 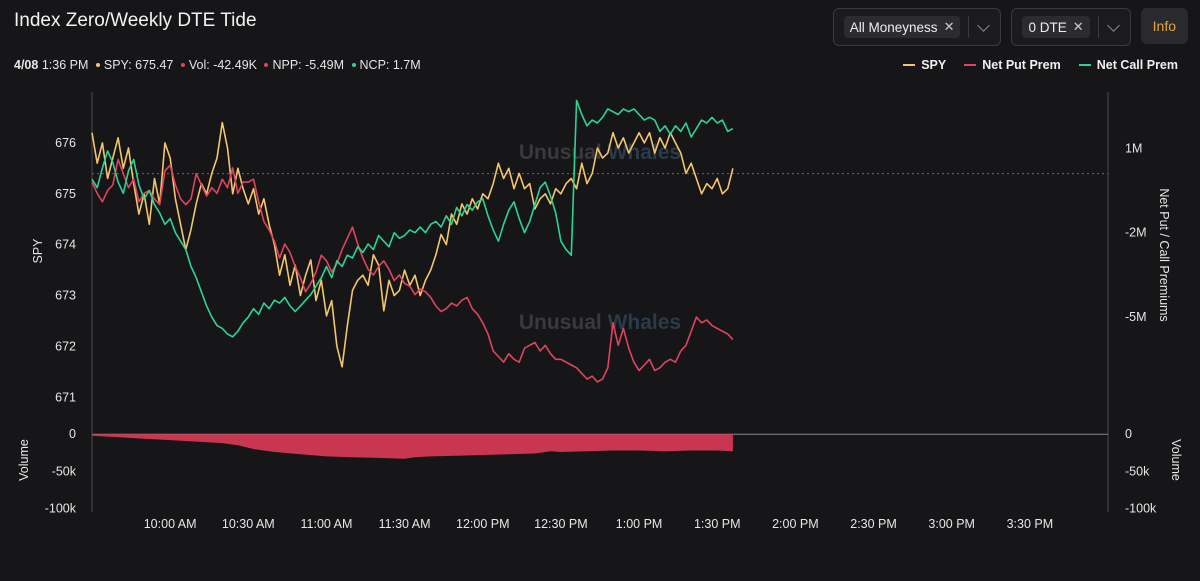 I want to click on moneyness-label: All Moneyness, so click(x=893, y=27).